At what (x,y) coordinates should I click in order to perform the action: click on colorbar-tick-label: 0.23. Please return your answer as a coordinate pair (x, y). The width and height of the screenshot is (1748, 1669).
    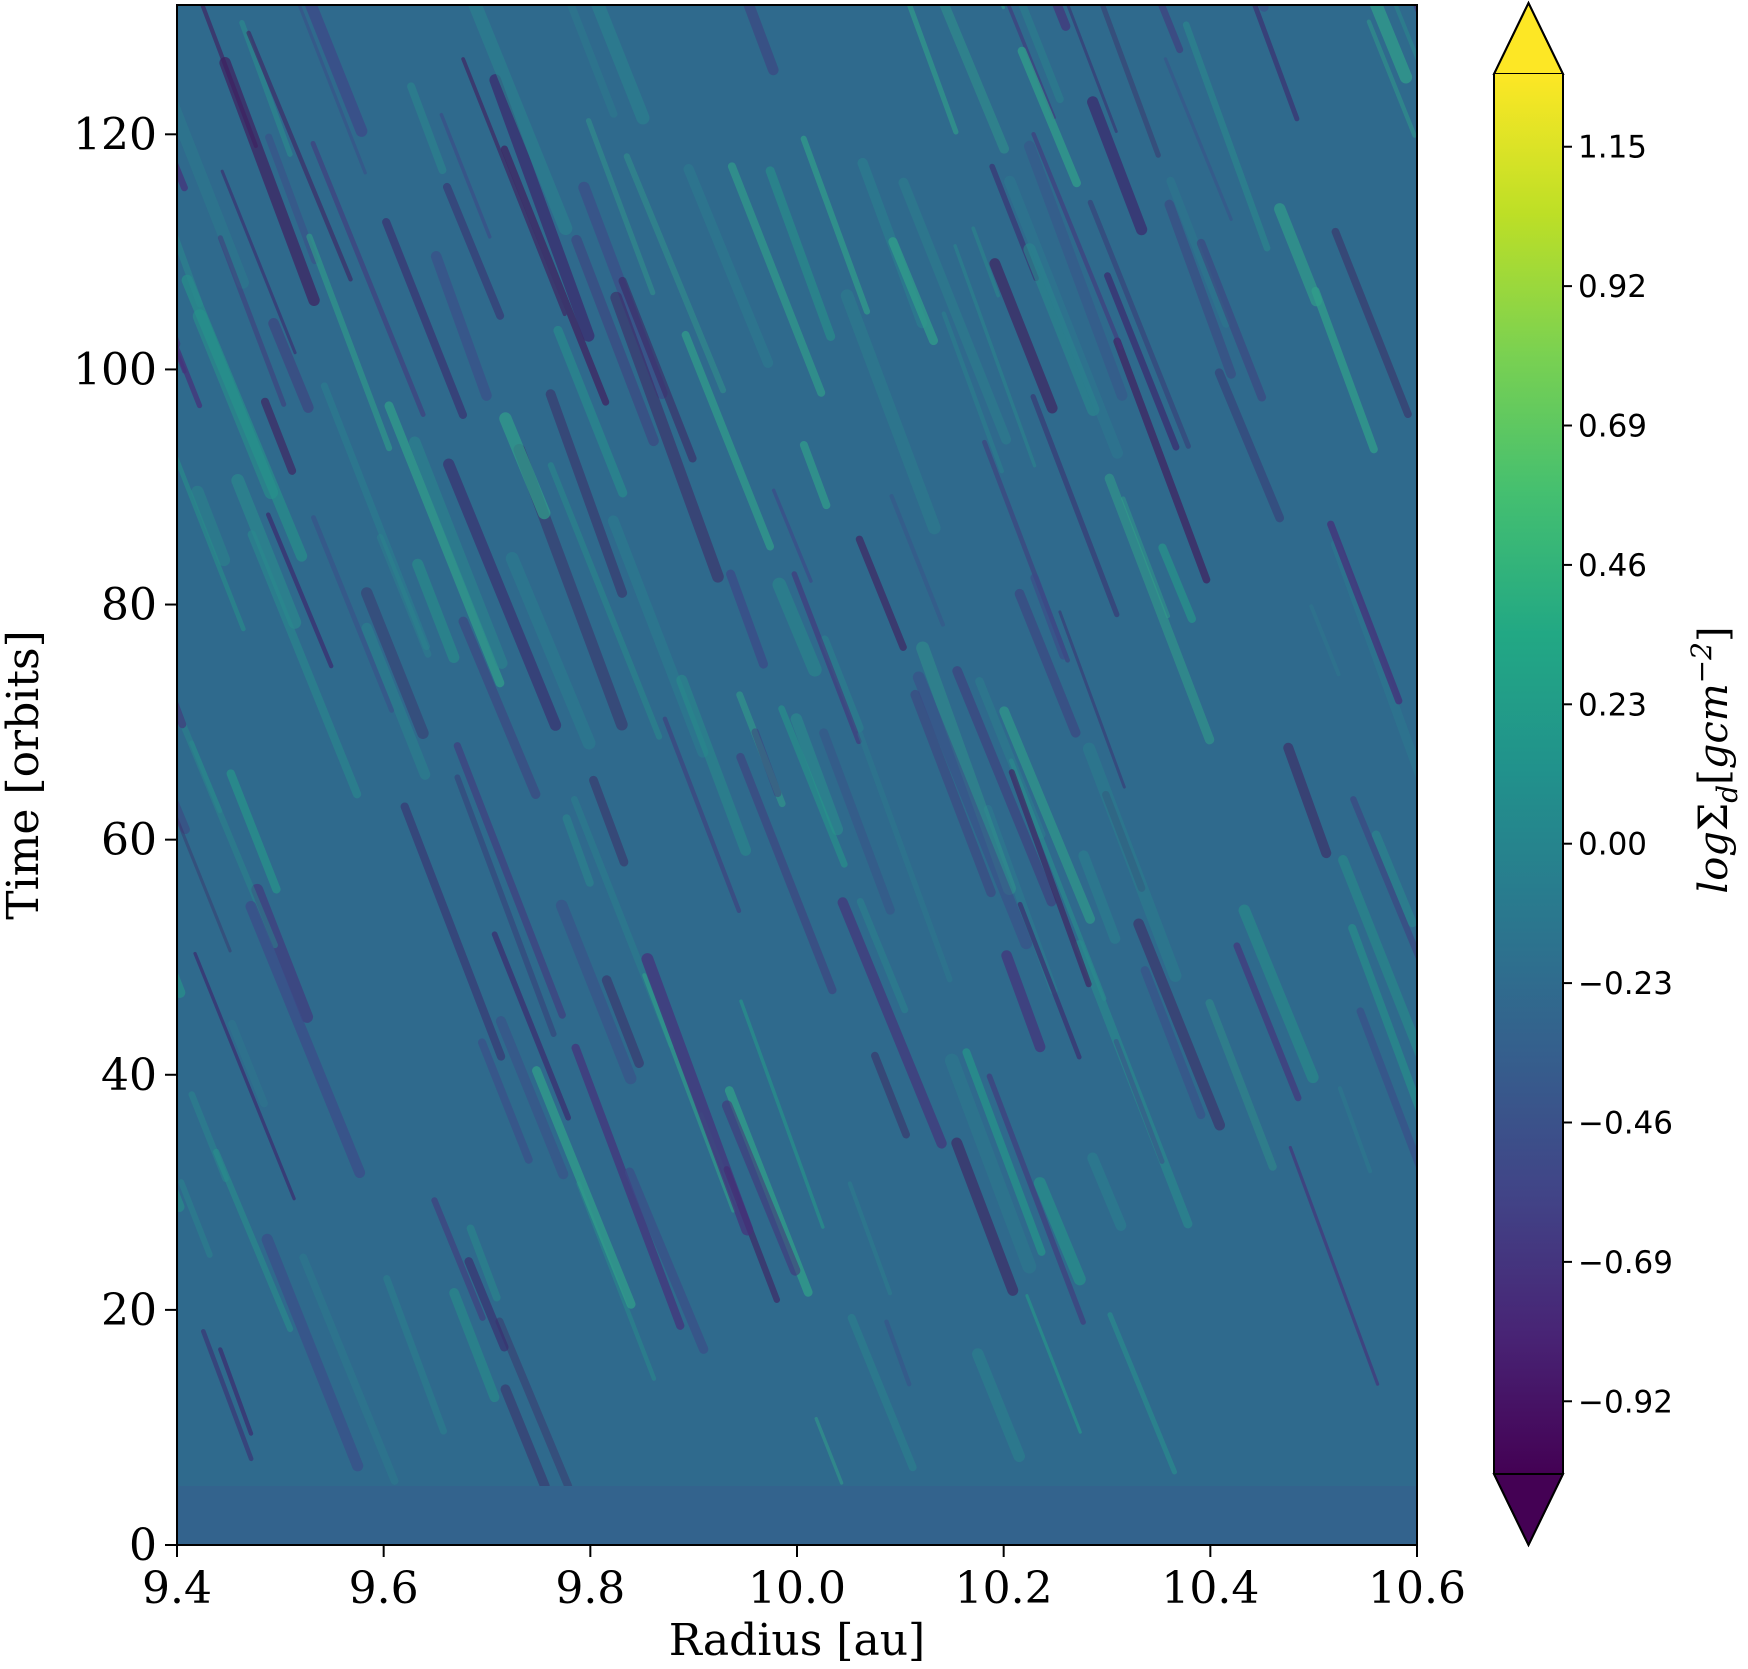
    Looking at the image, I should click on (1612, 705).